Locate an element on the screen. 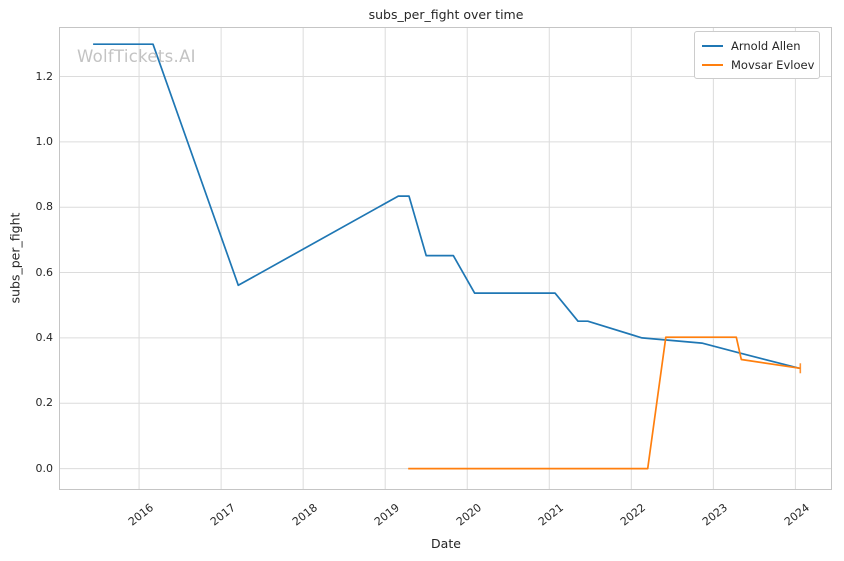 The image size is (844, 561). legend-line-swatch-orange is located at coordinates (712, 64).